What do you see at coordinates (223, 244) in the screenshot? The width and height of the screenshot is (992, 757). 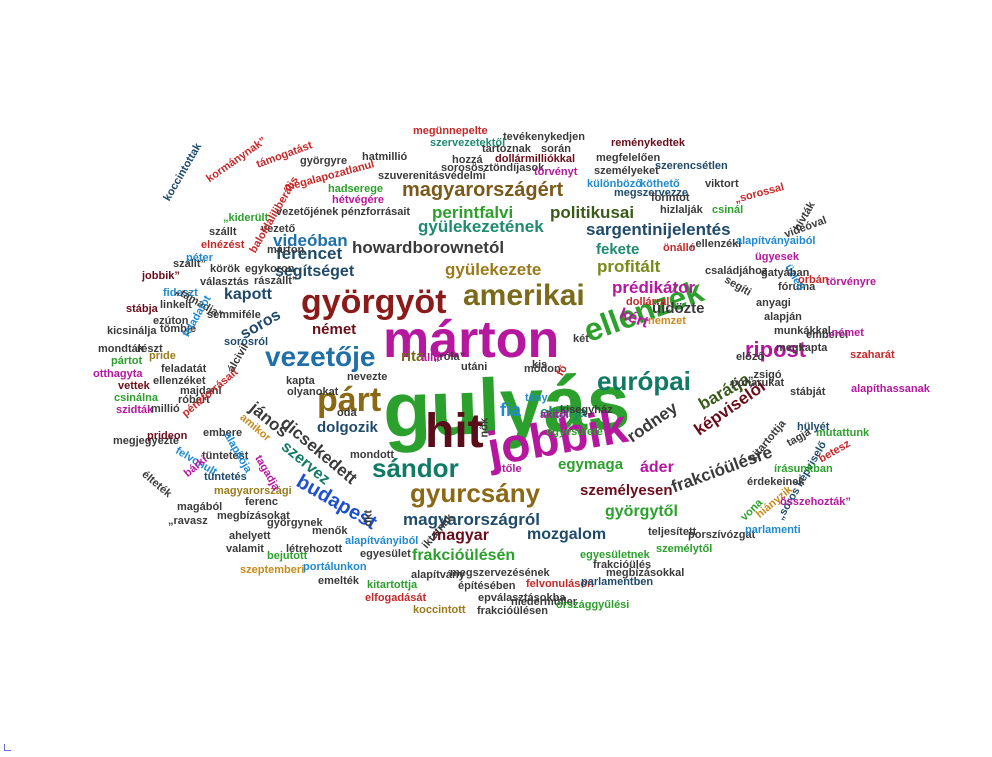 I see `word: elnézést` at bounding box center [223, 244].